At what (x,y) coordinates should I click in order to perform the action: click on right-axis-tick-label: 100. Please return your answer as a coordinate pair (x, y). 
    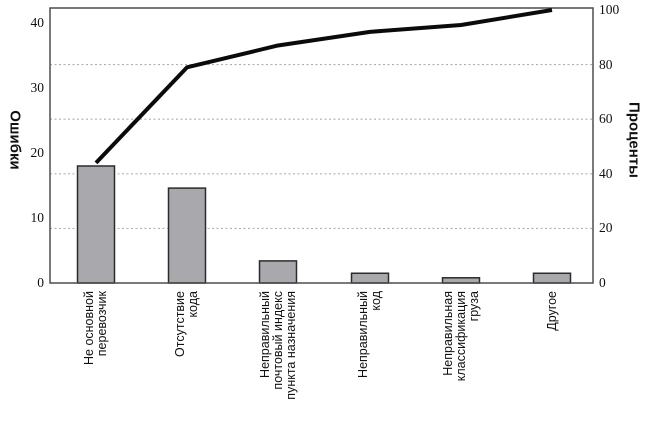
    Looking at the image, I should click on (609, 9).